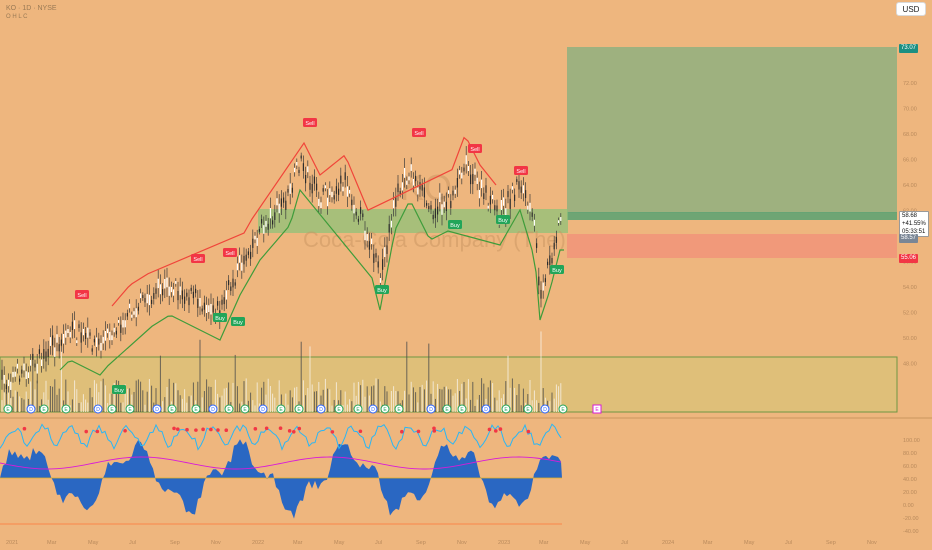 The width and height of the screenshot is (932, 550). What do you see at coordinates (911, 9) in the screenshot?
I see `currency-button: USD` at bounding box center [911, 9].